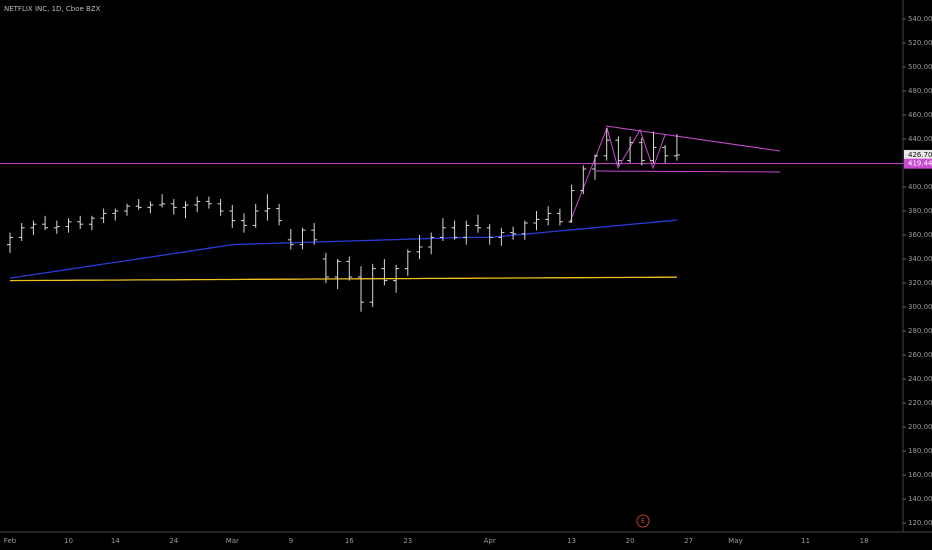 This screenshot has height=550, width=932. I want to click on y-tick-label: 200.00, so click(920, 427).